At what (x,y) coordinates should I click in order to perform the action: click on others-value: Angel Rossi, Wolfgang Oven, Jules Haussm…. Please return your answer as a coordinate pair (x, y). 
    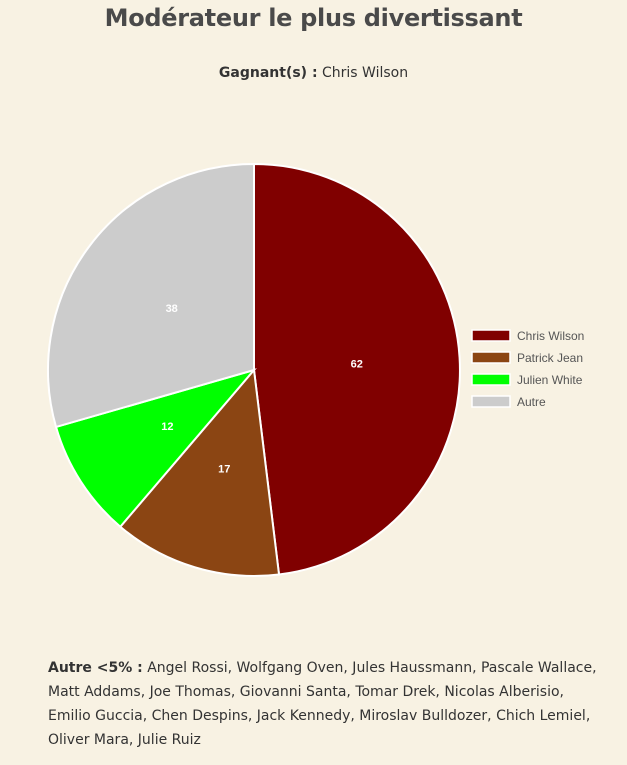
    Looking at the image, I should click on (322, 704).